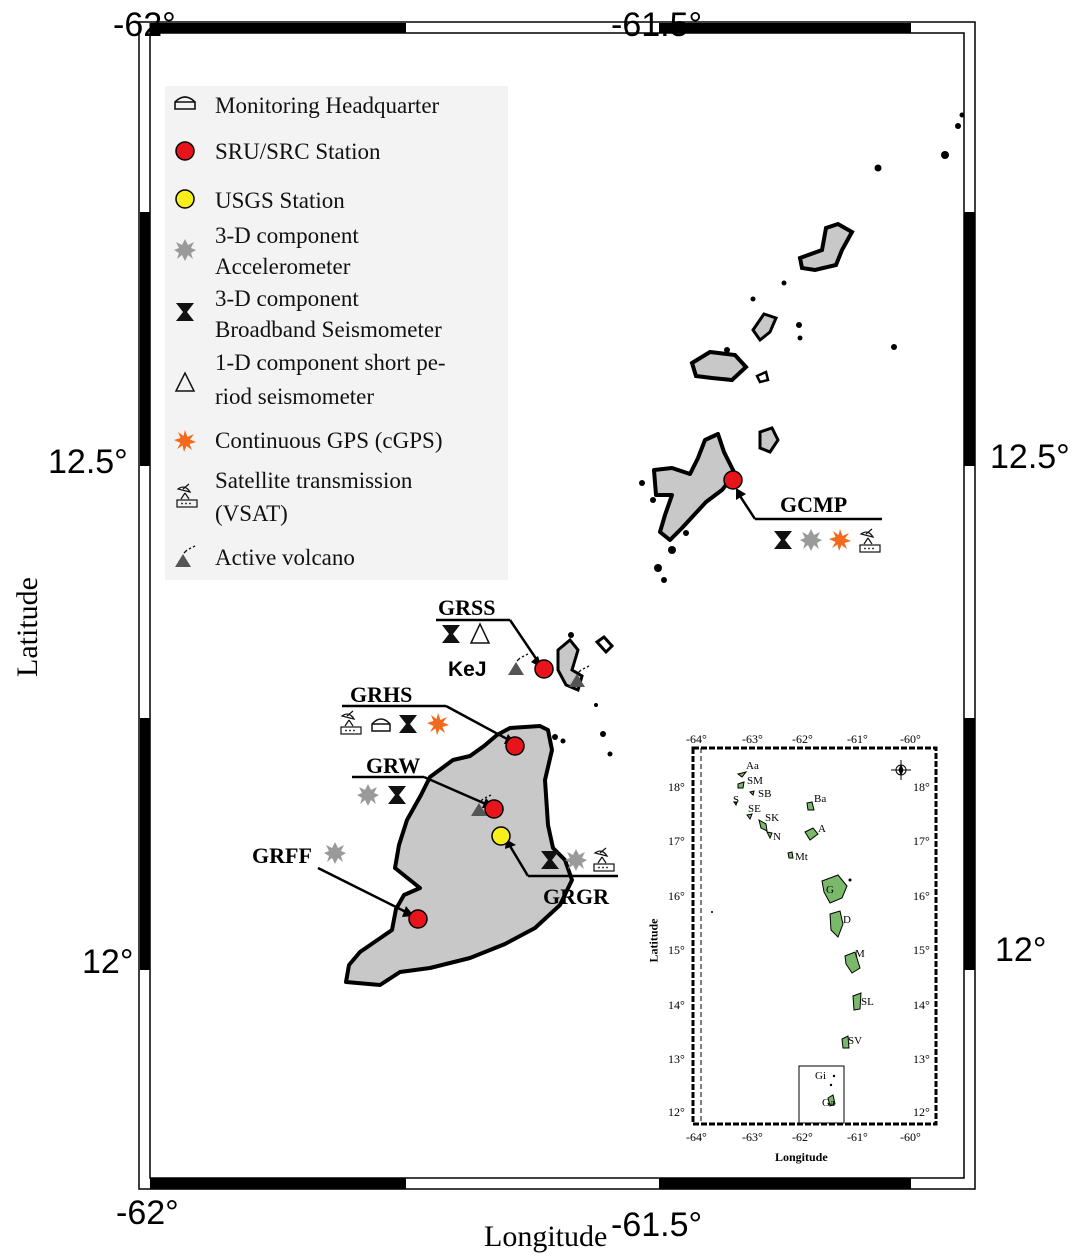 This screenshot has height=1260, width=1076. I want to click on y-tick-left-1: 12.5°, so click(88, 462).